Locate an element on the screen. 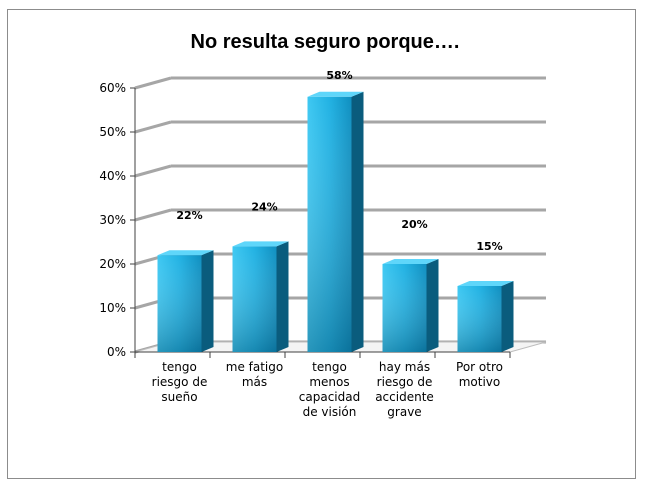 The image size is (650, 487). x-tick-label-line: más is located at coordinates (254, 382).